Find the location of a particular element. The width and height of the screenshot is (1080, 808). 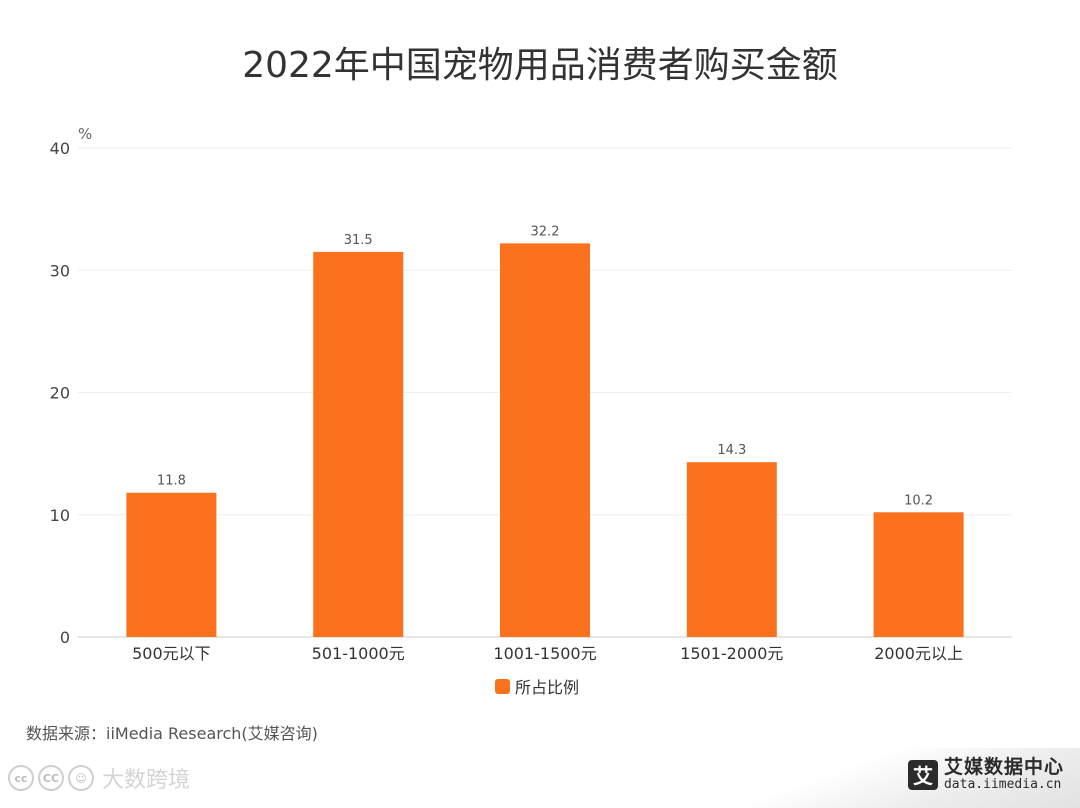

chart-title: 2022年中国宠物用品消费者购买金额 is located at coordinates (540, 65).